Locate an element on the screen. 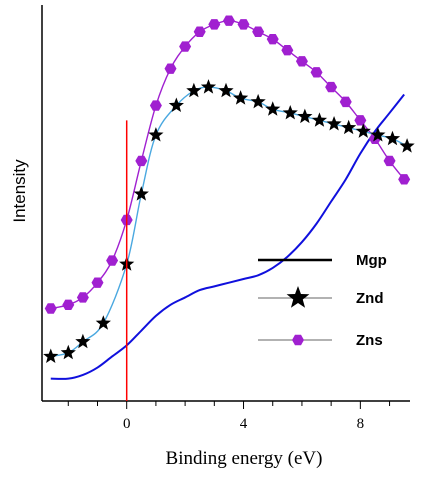 This screenshot has height=479, width=444. legend-label: Zns is located at coordinates (369, 340).